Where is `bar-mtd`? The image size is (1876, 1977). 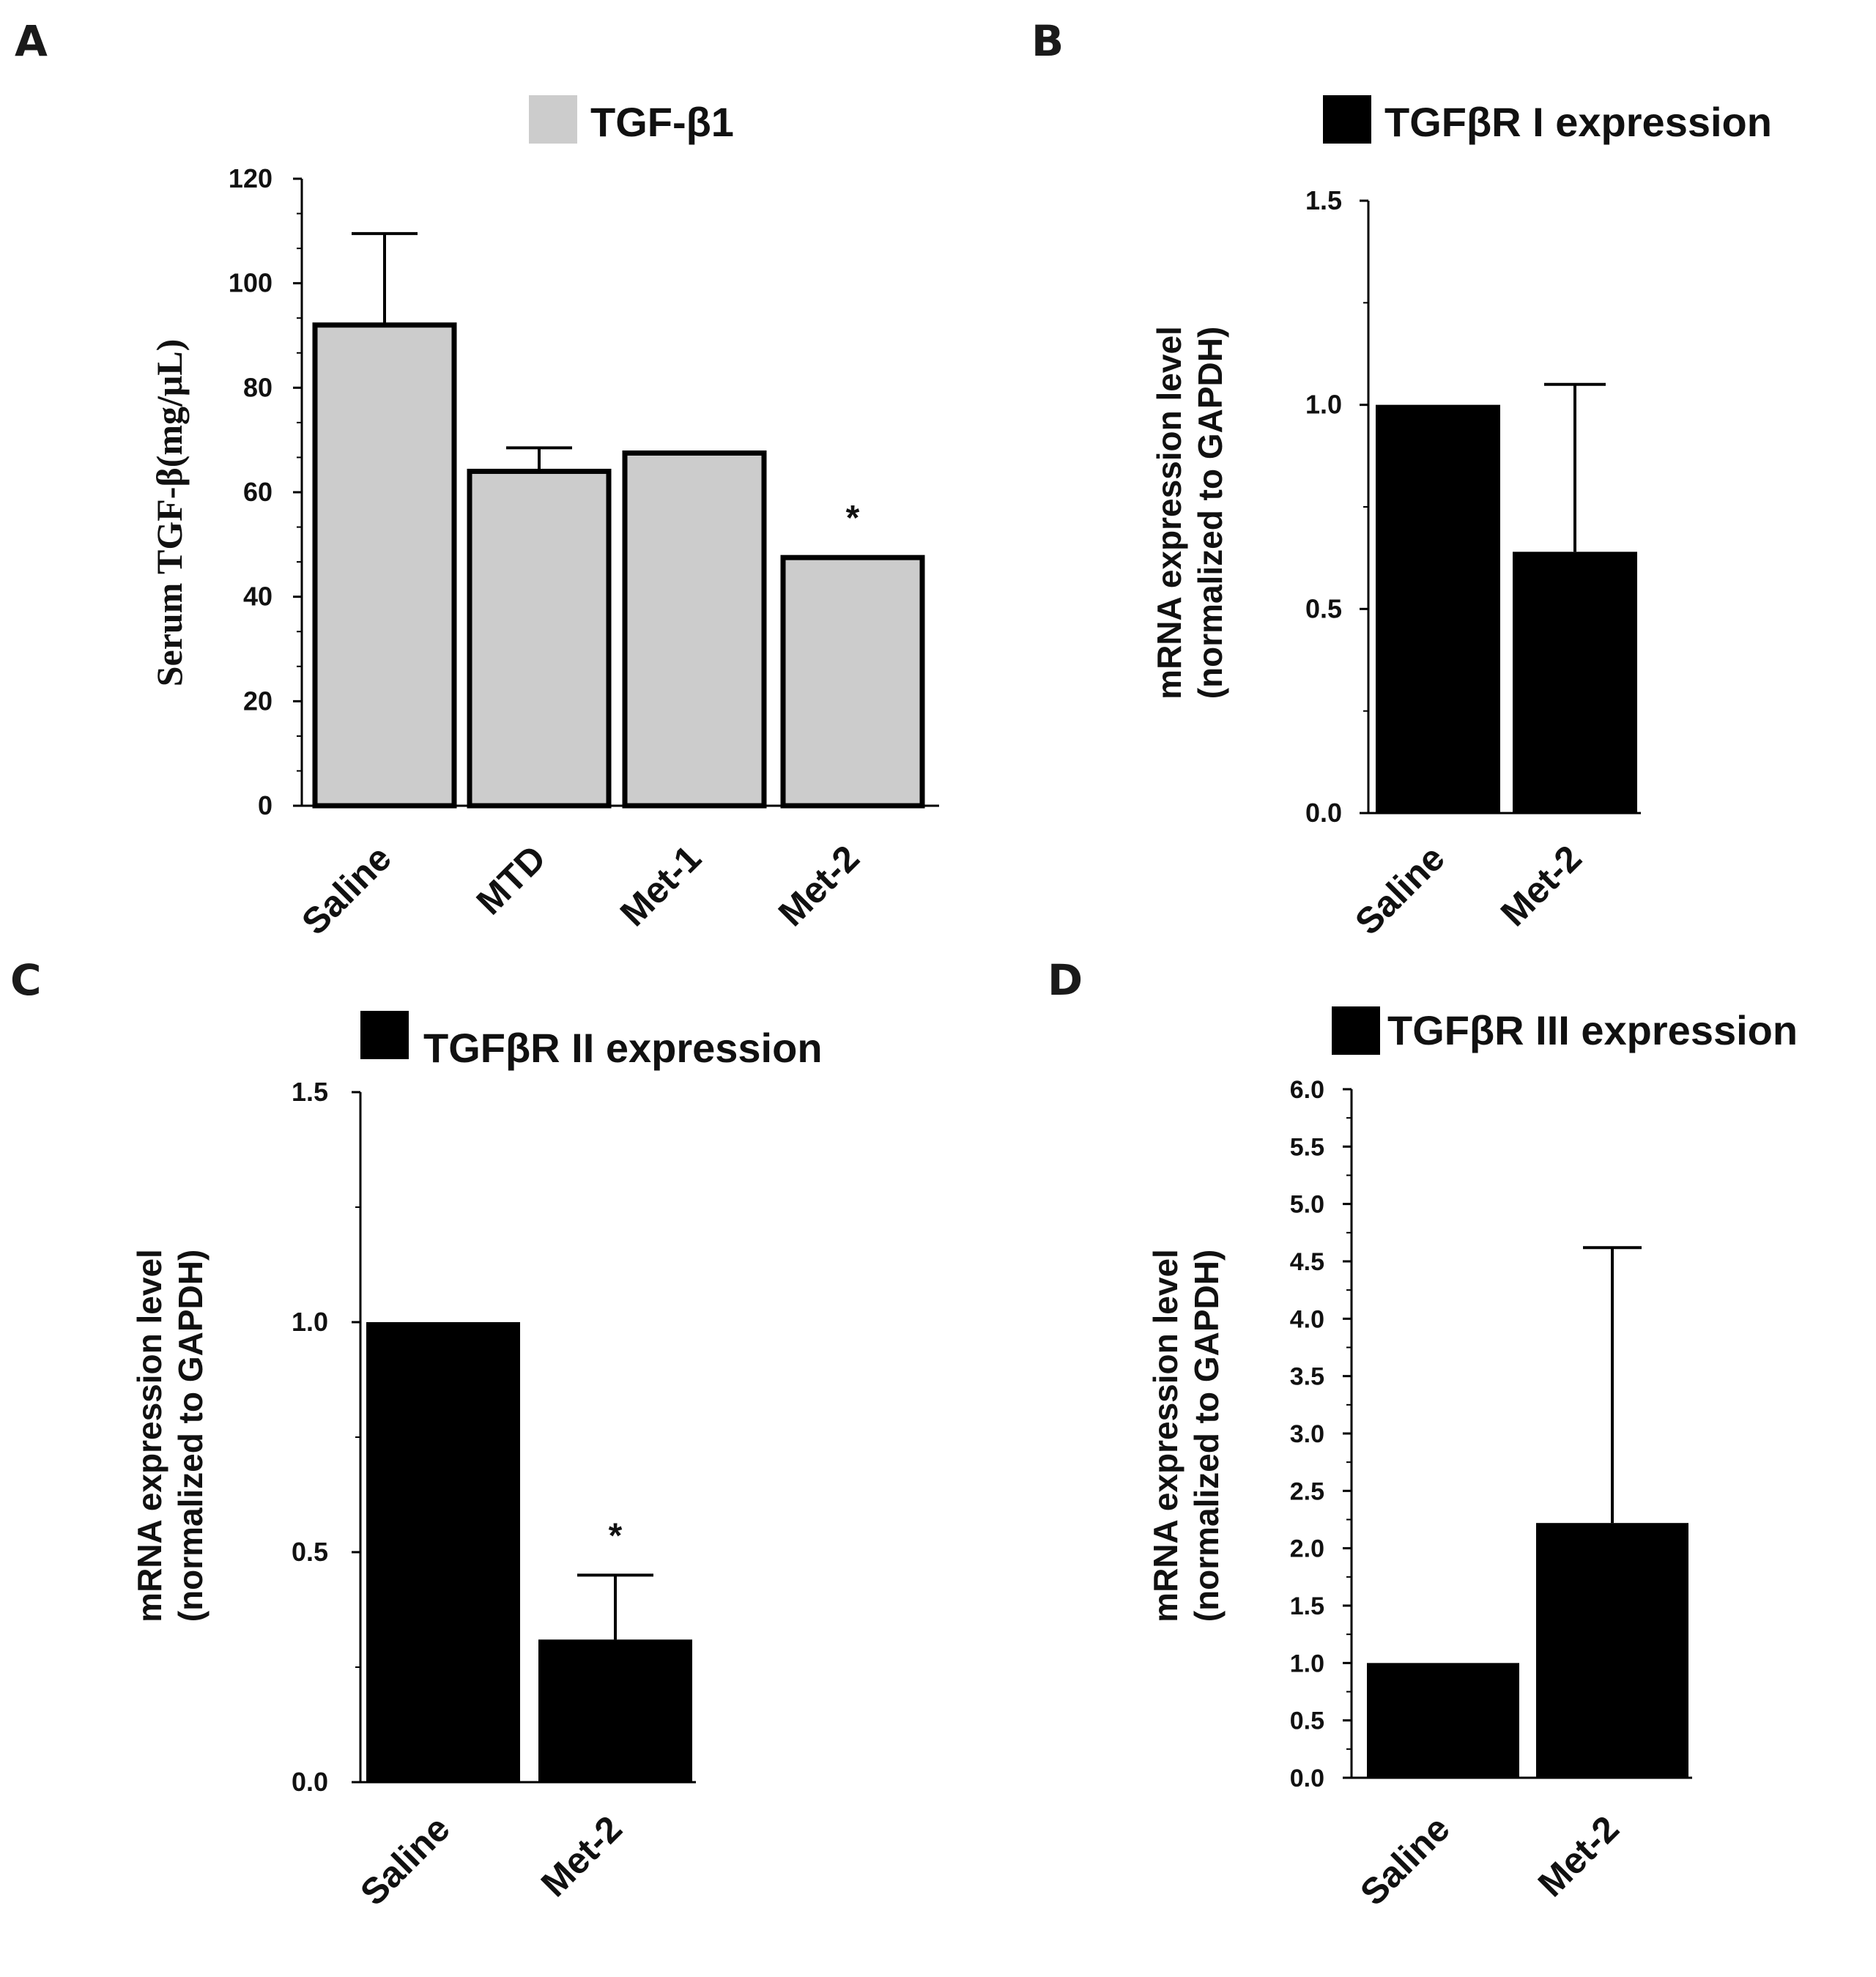
bar-mtd is located at coordinates (539, 638).